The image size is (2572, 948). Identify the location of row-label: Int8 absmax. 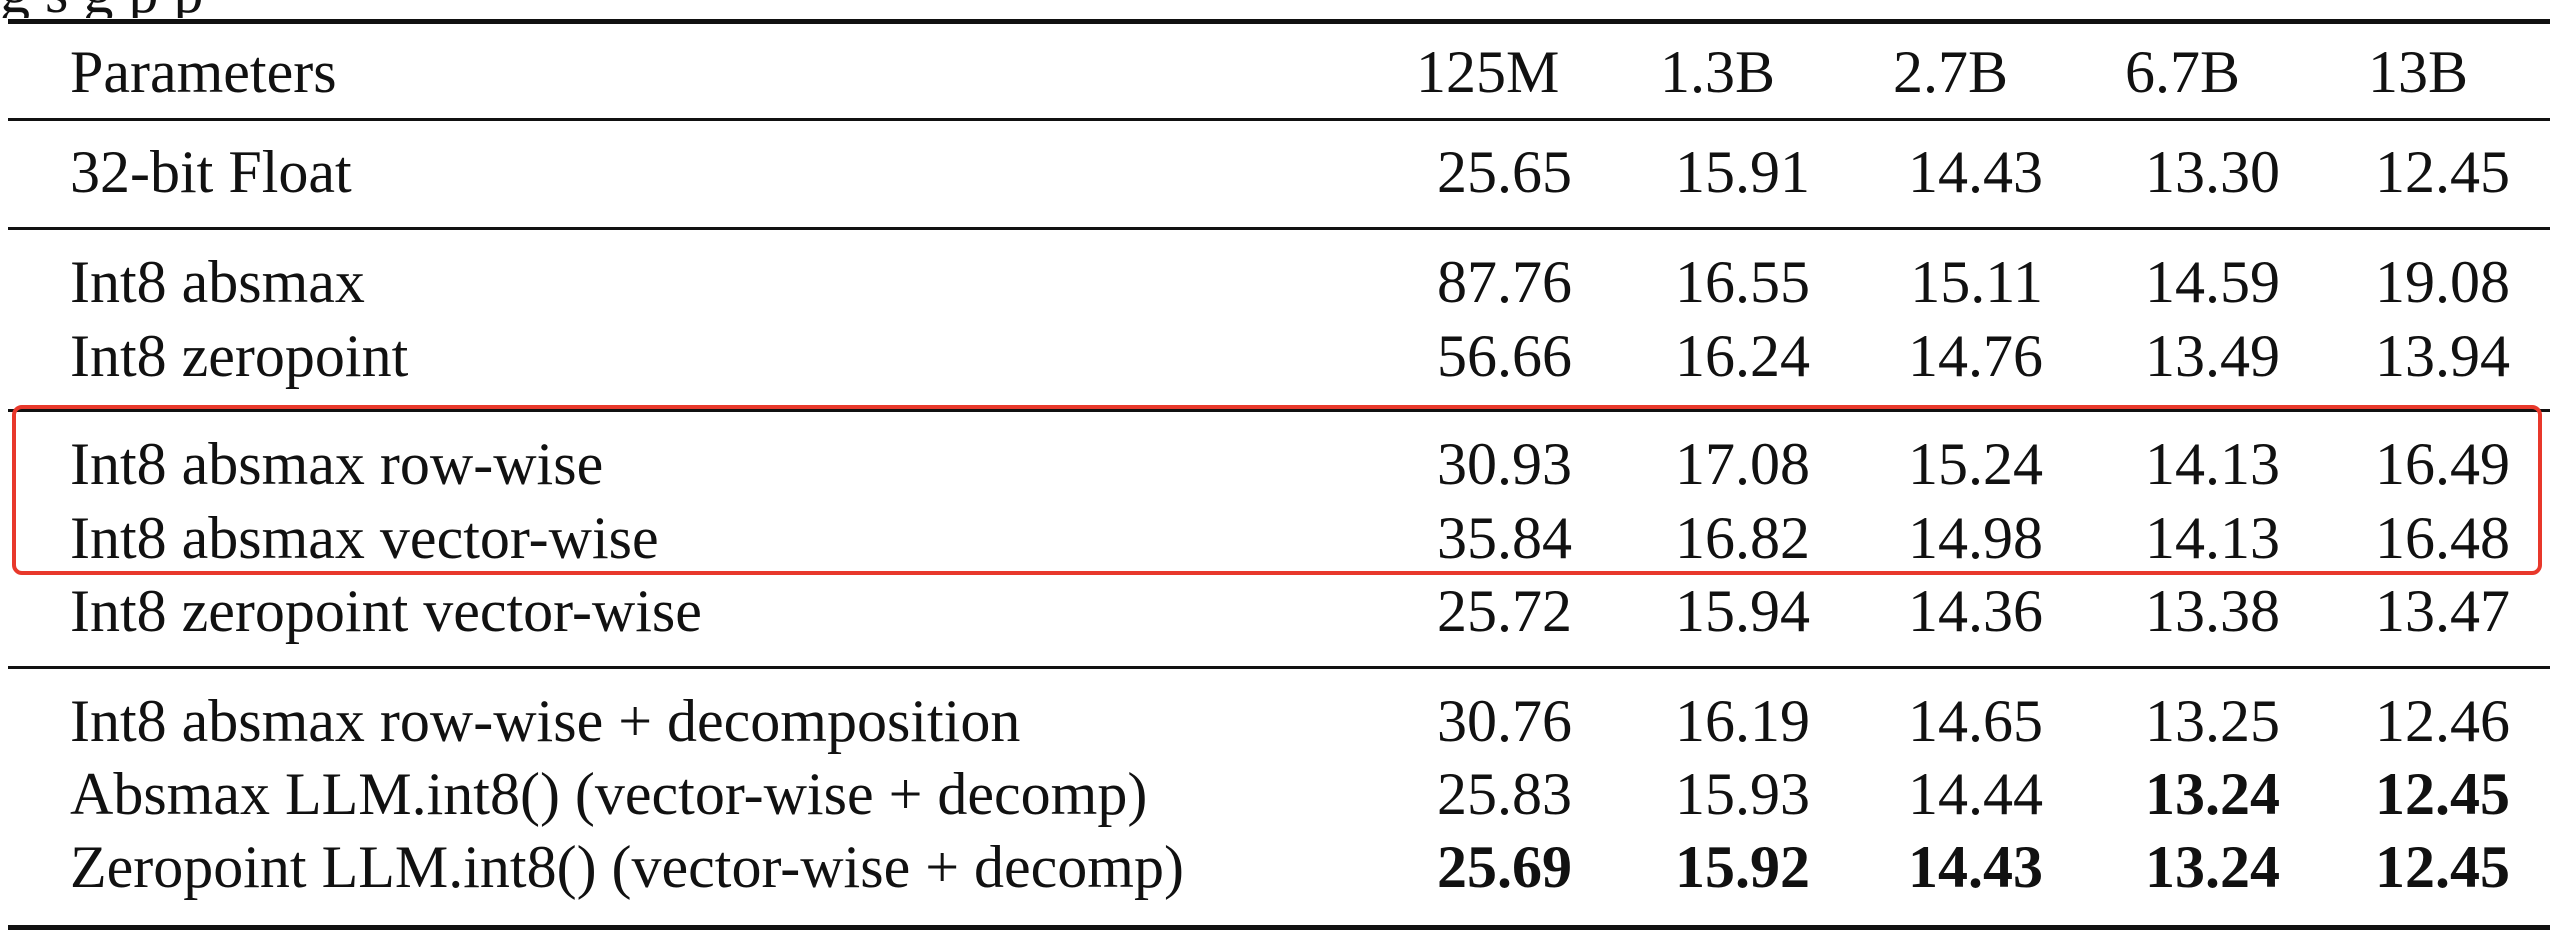
(217, 282).